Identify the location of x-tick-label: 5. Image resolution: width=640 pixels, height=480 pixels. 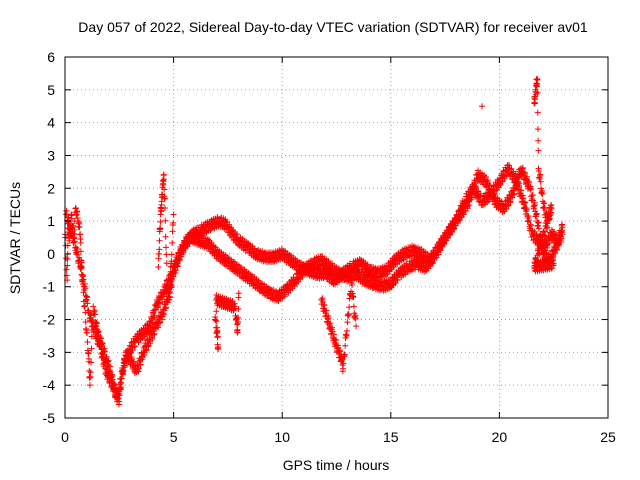
(174, 437).